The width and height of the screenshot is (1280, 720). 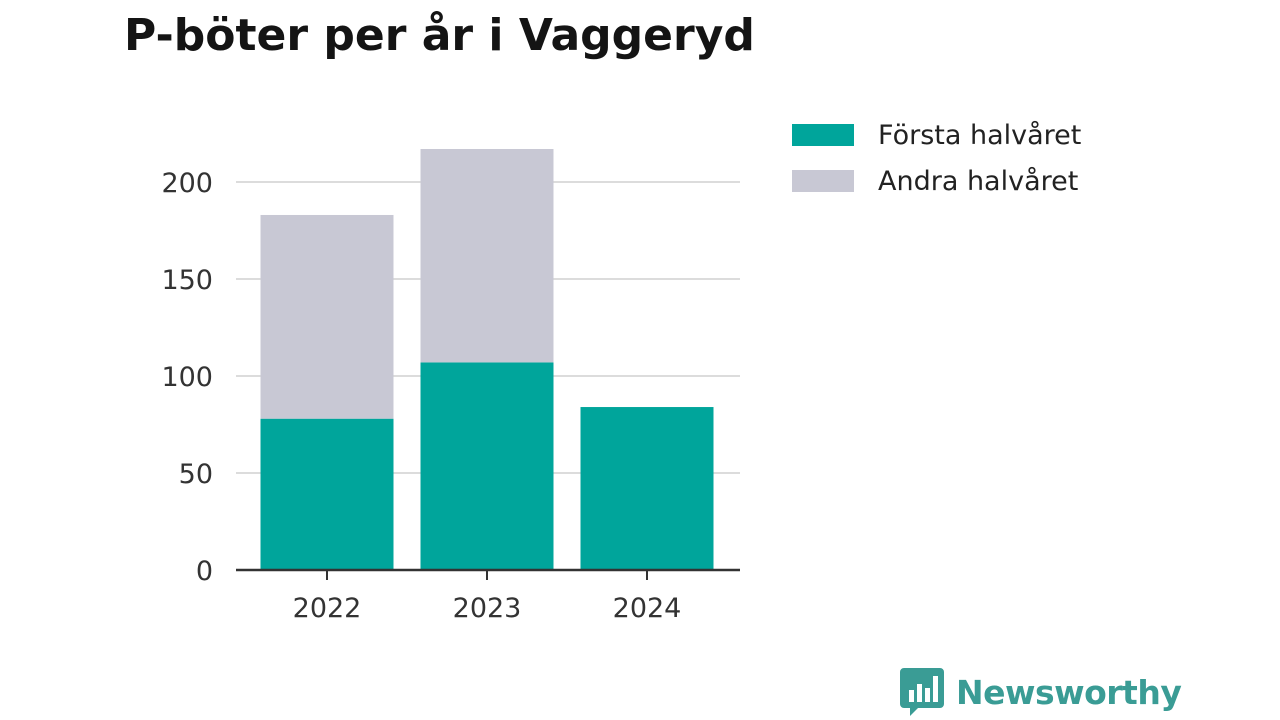 I want to click on newsworthy-logo: Newsworthy, so click(x=1041, y=692).